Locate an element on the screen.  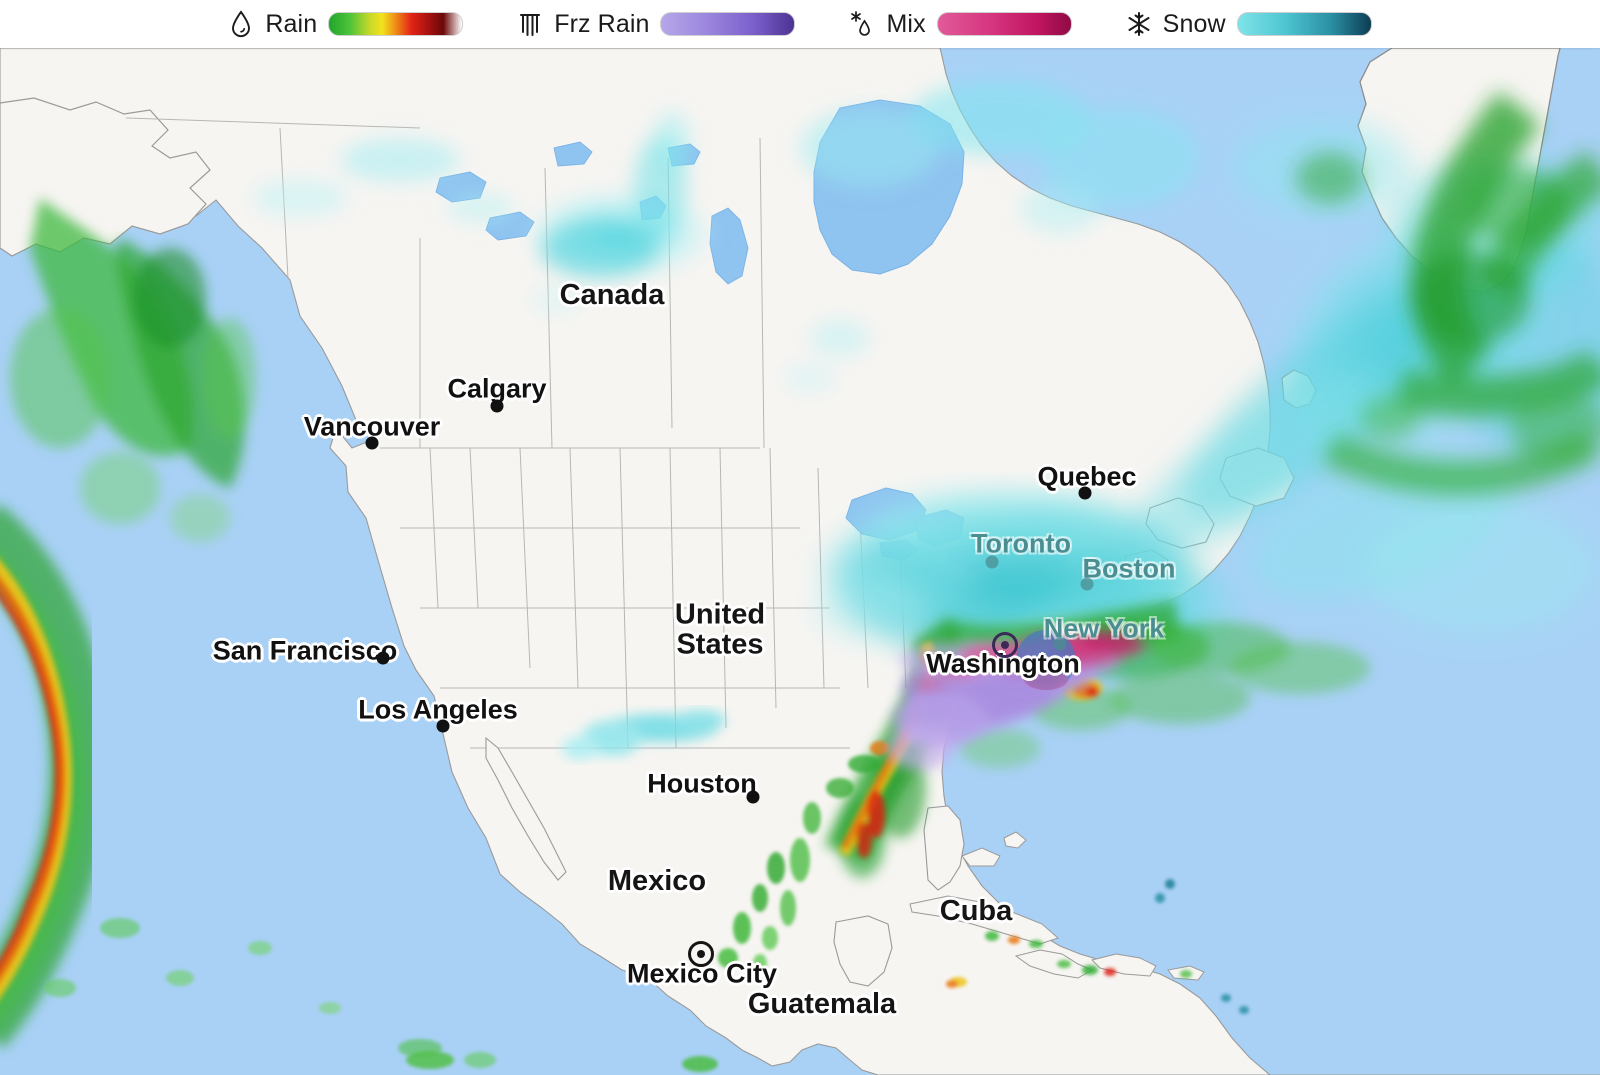
precipitation-legend: Rain Frz Rain Mix is located at coordinates (800, 24).